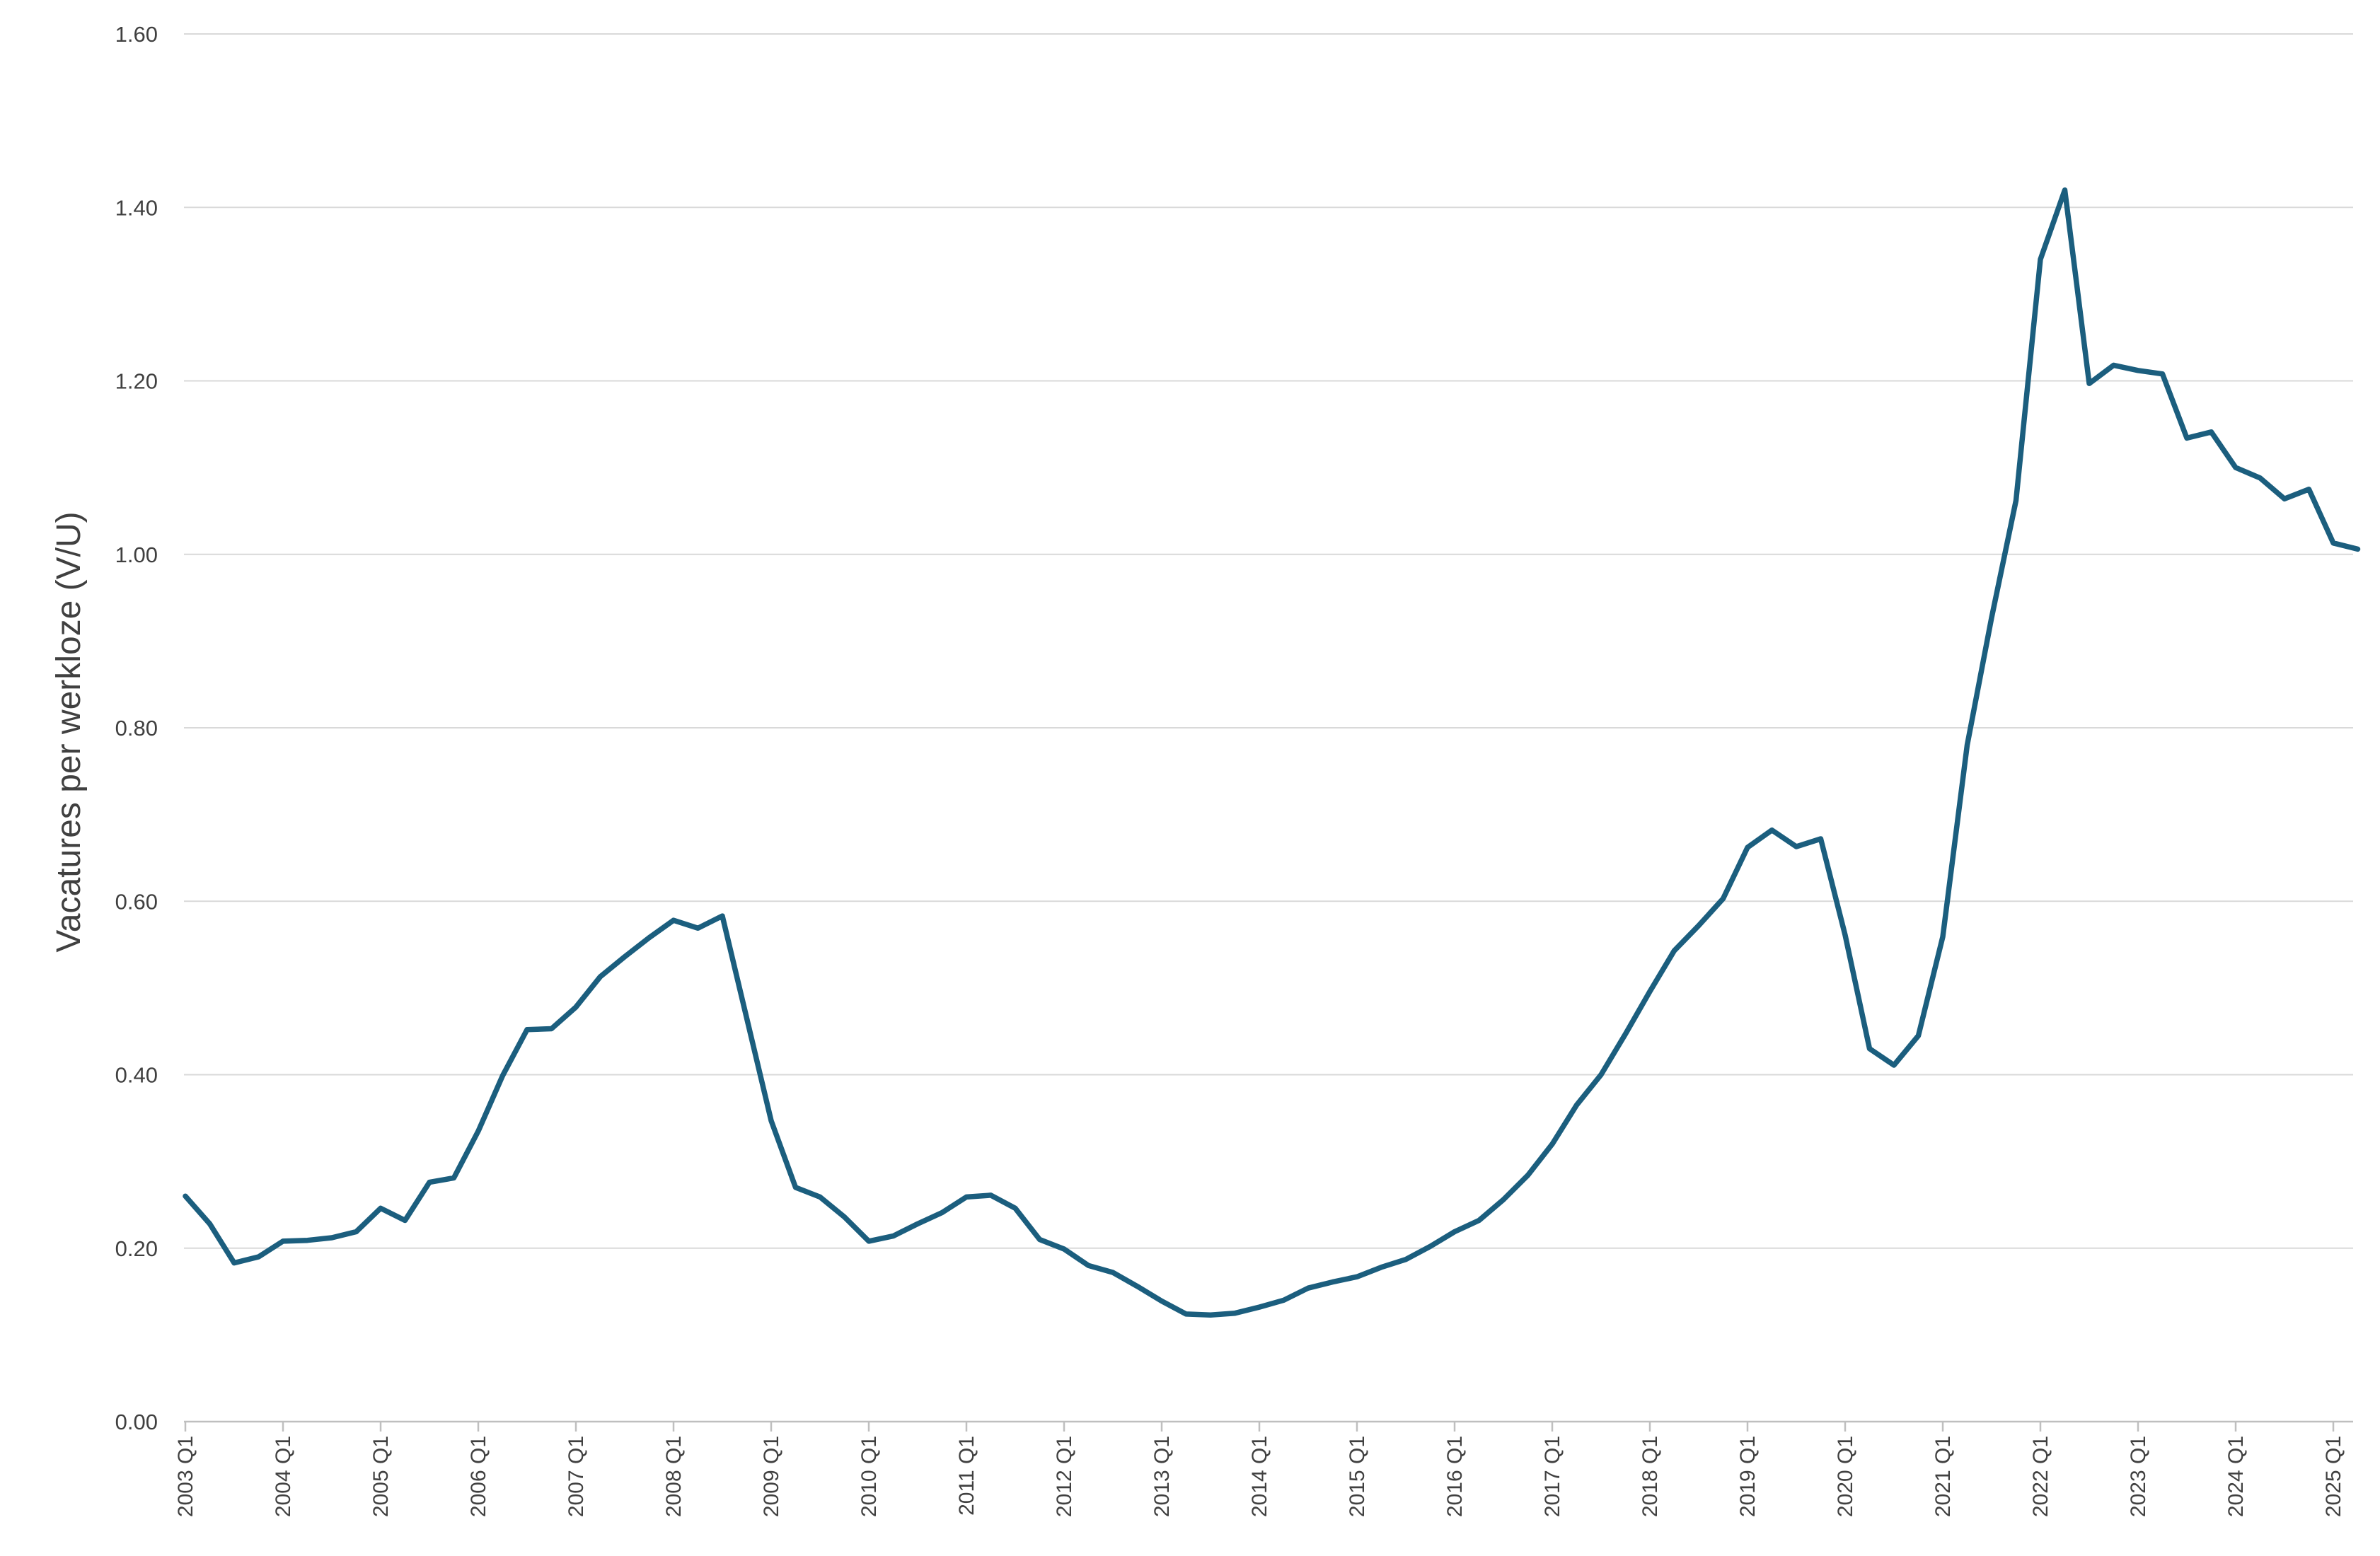 This screenshot has height=1556, width=2380. Describe the element at coordinates (136, 381) in the screenshot. I see `y-tick-label: 1.20` at that location.